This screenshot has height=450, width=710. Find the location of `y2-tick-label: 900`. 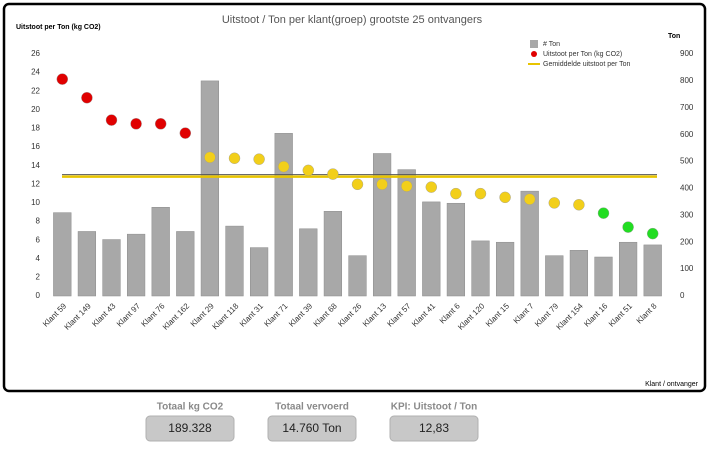

y2-tick-label: 900 is located at coordinates (687, 53).